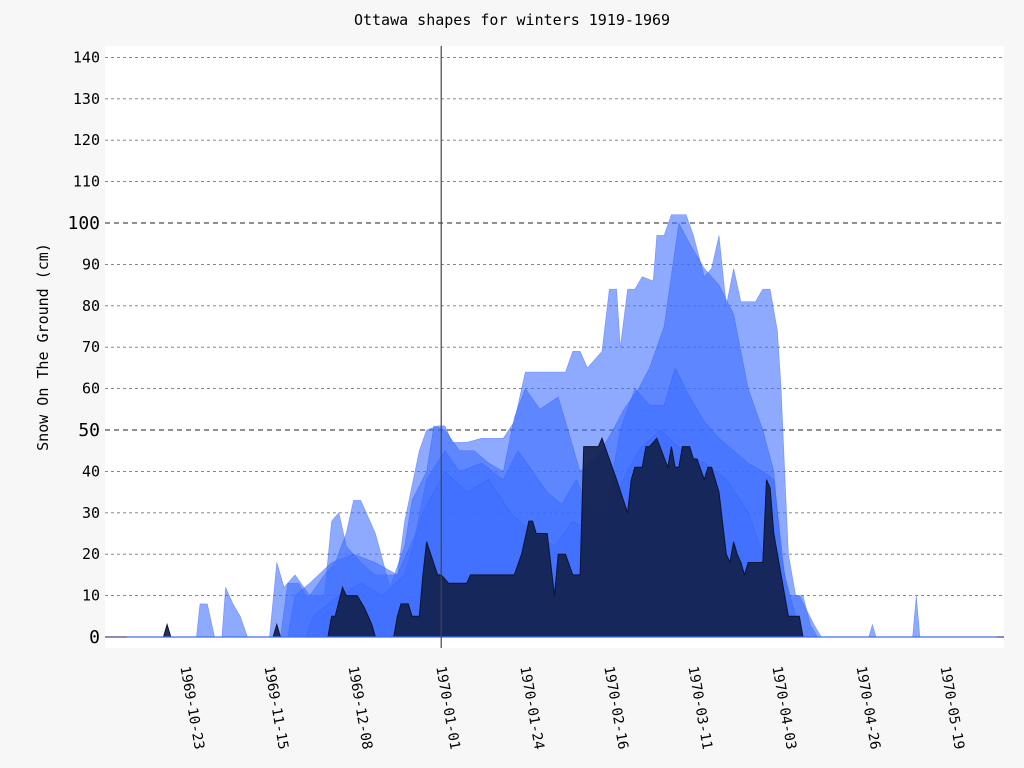  I want to click on y-tick-label: 120, so click(86, 140).